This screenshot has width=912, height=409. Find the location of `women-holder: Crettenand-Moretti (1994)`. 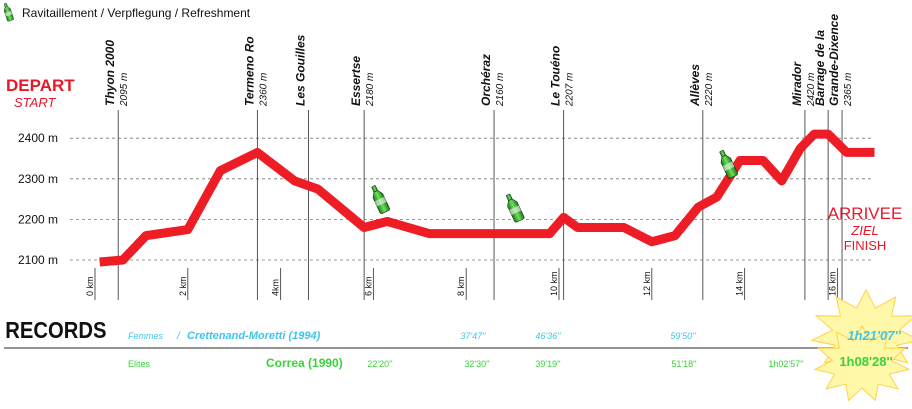

women-holder: Crettenand-Moretti (1994) is located at coordinates (254, 336).